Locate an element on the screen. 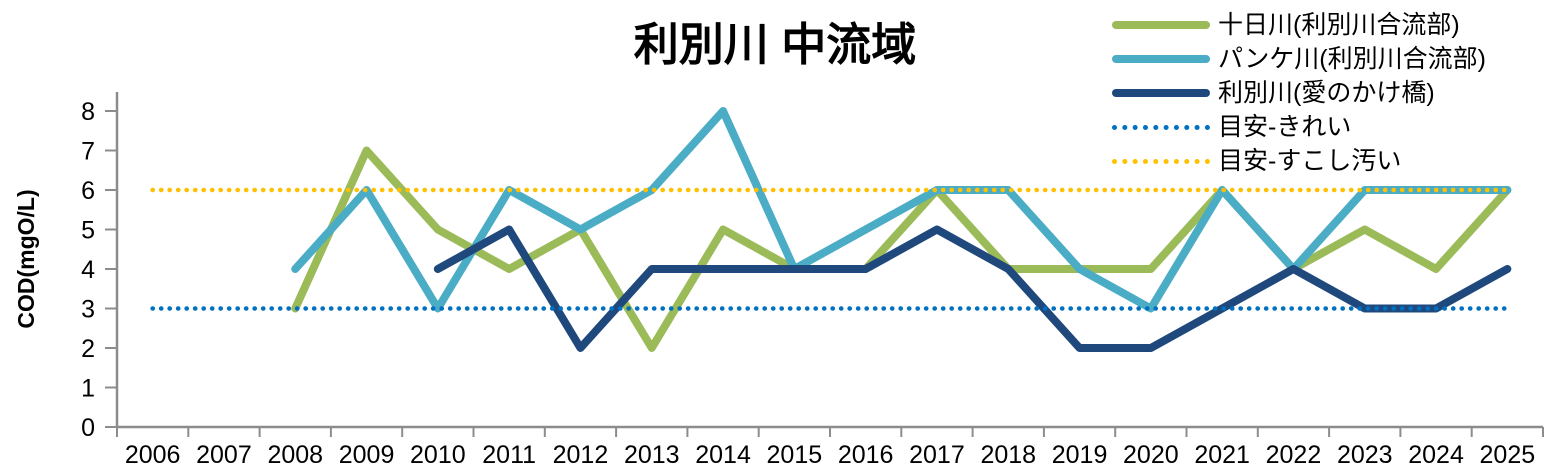 This screenshot has width=1568, height=472. legend-label: 目安-すこし汚い is located at coordinates (1310, 160).